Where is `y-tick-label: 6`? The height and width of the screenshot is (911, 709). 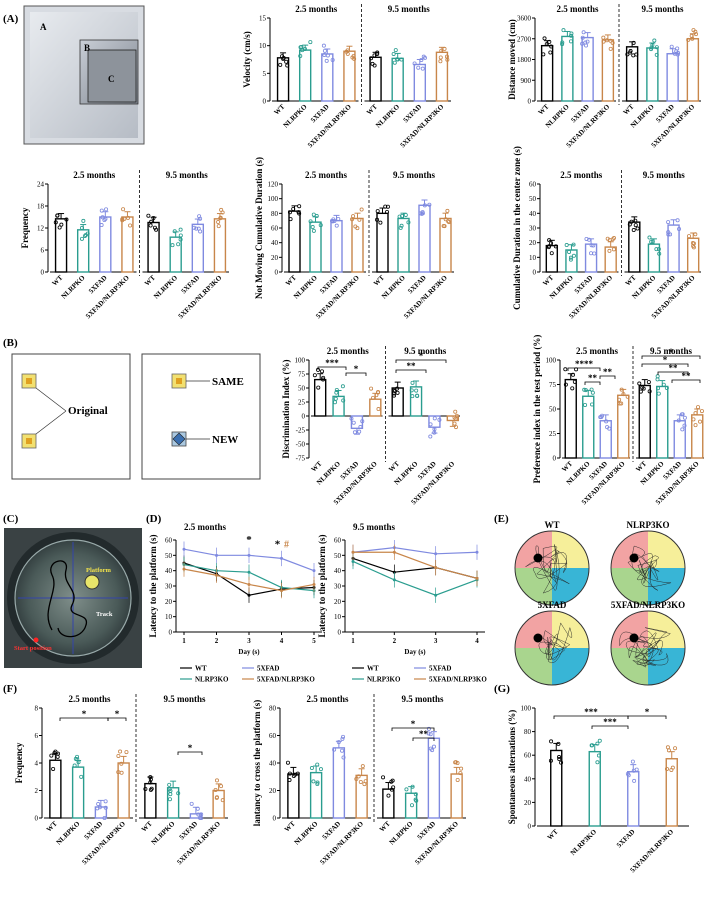 y-tick-label: 6 is located at coordinates (37, 736).